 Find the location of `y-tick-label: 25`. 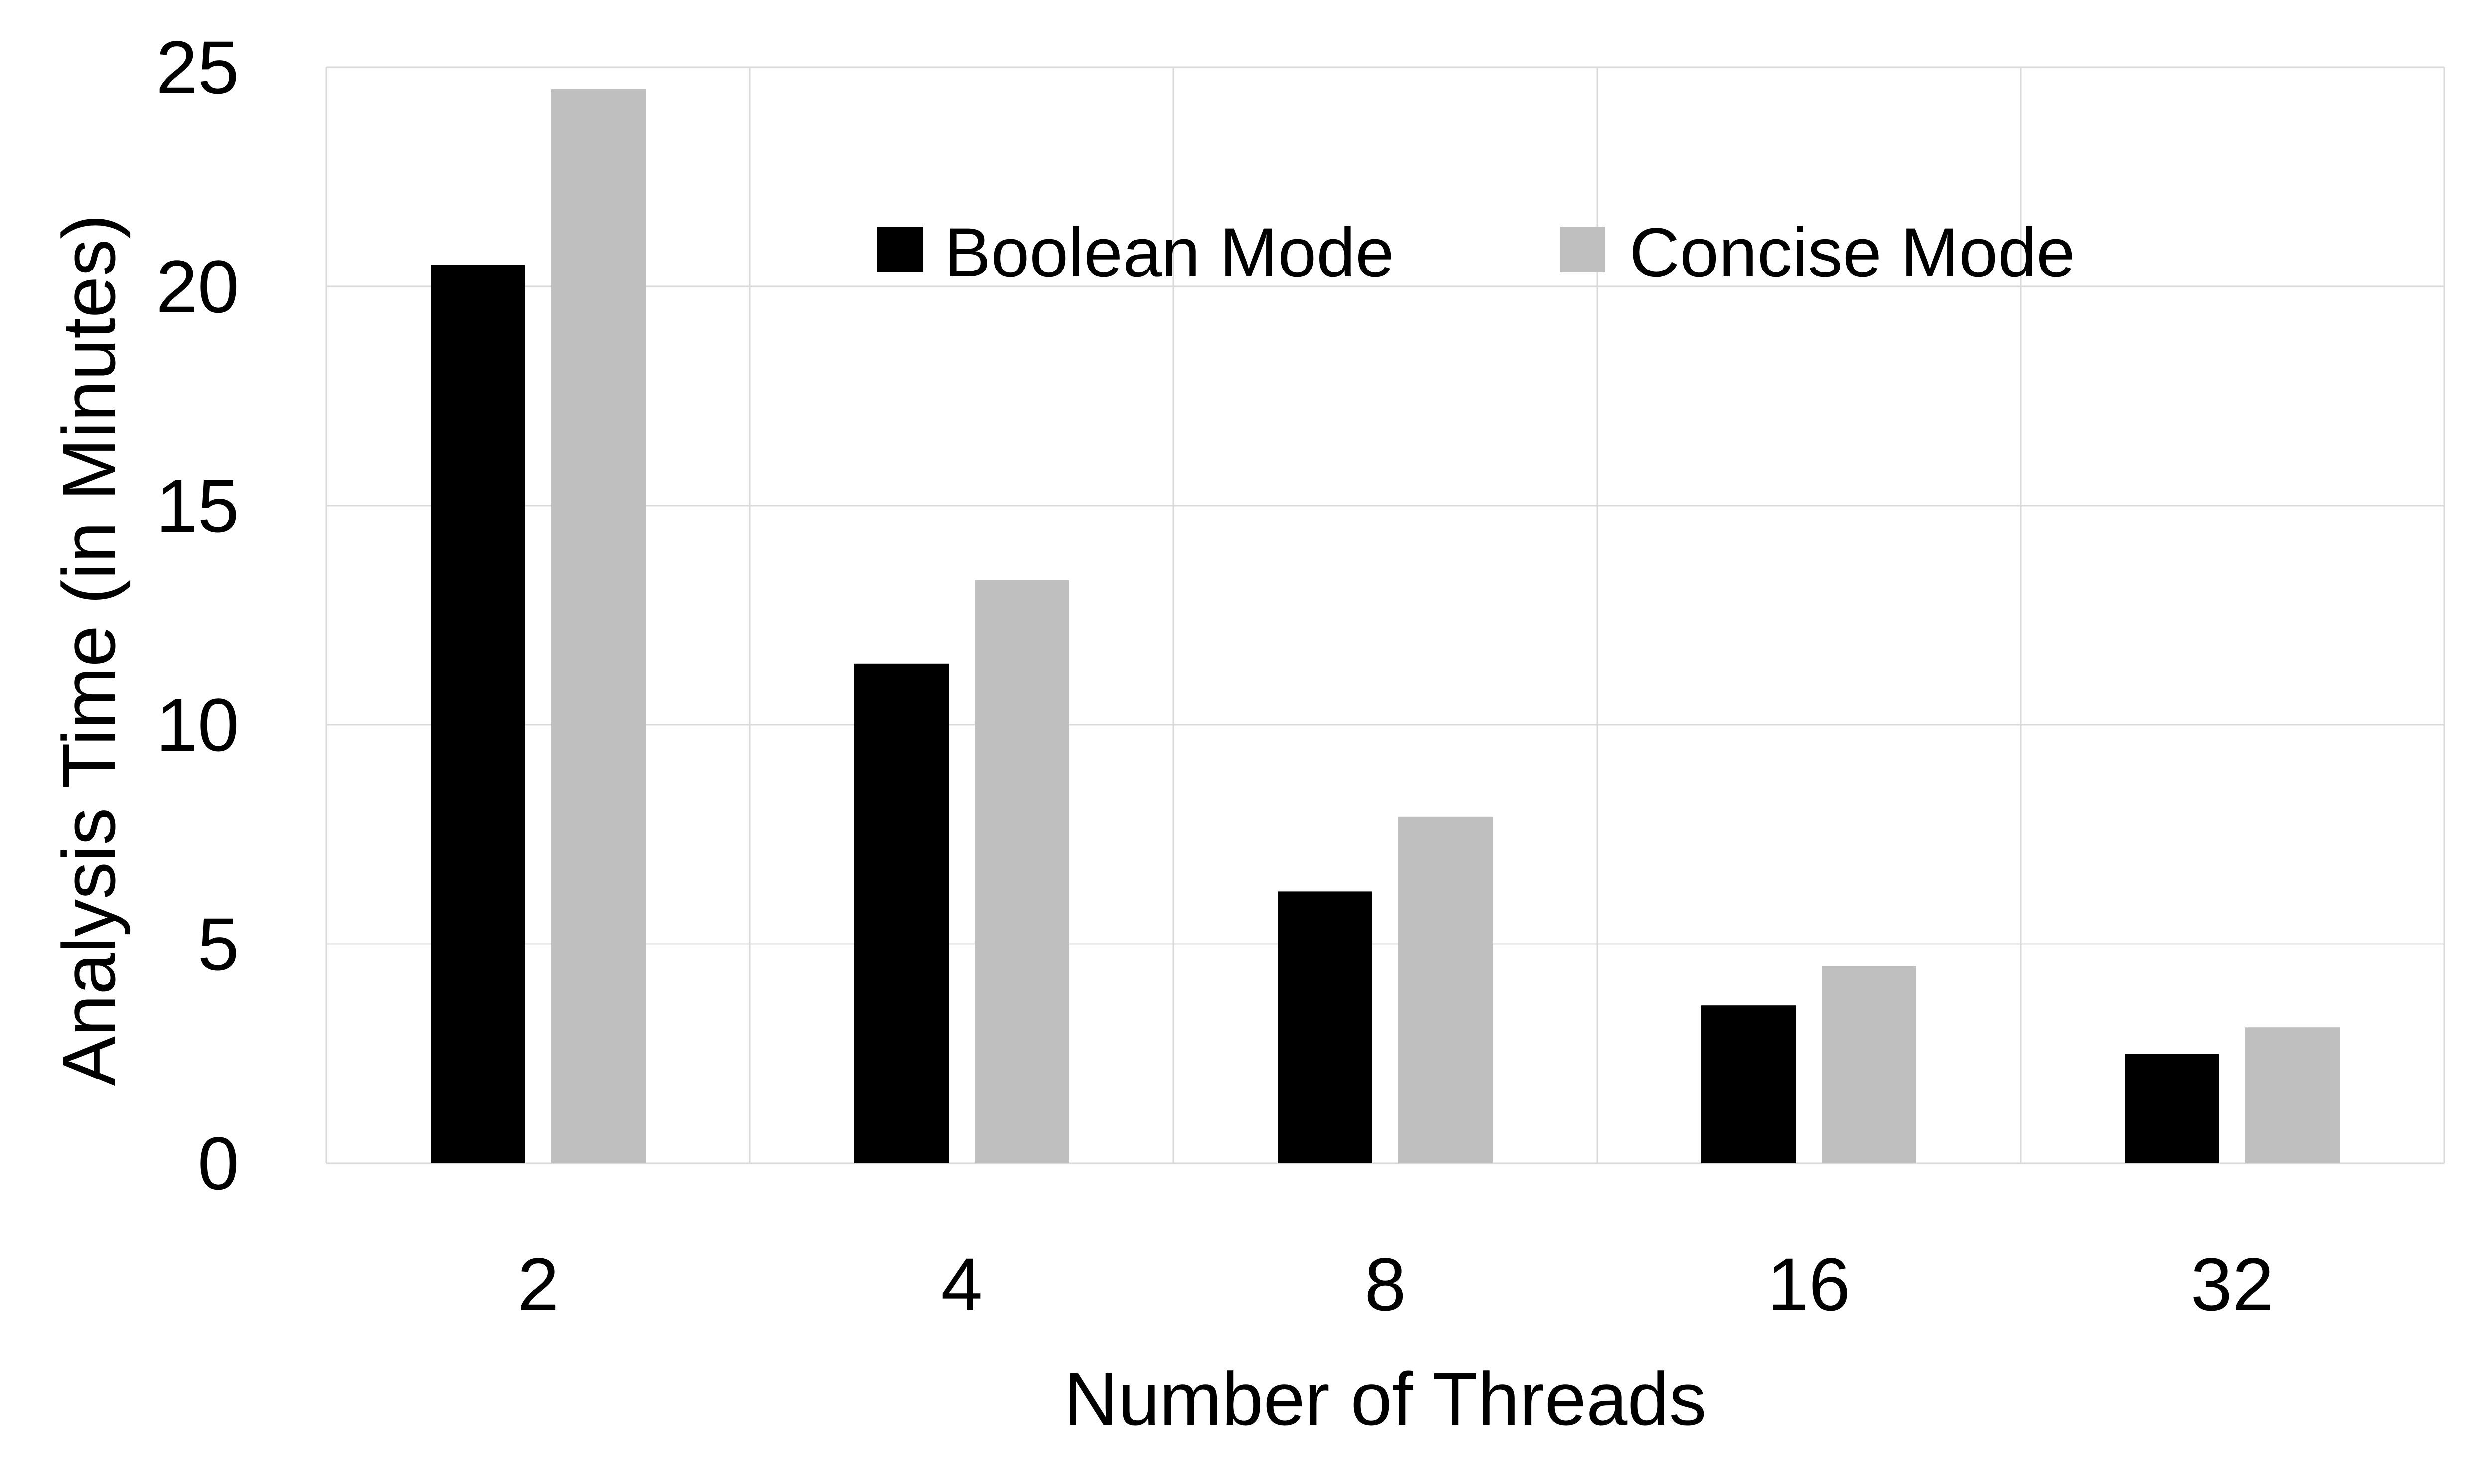

y-tick-label: 25 is located at coordinates (197, 67).